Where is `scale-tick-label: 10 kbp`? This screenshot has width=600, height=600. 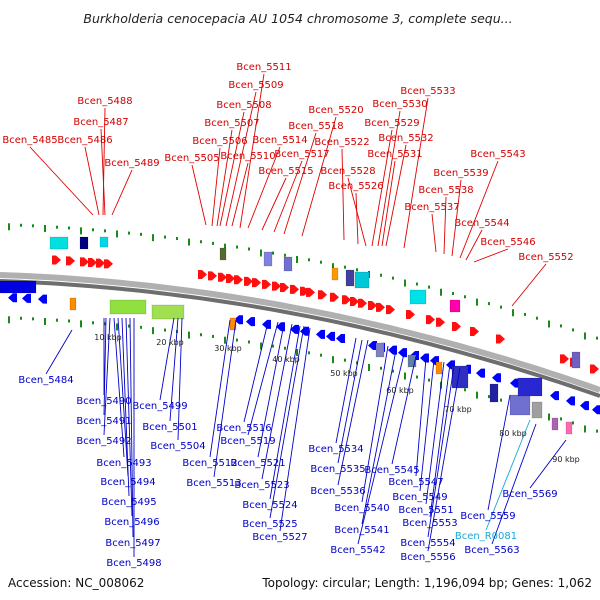
scale-tick-label: 10 kbp is located at coordinates (108, 337).